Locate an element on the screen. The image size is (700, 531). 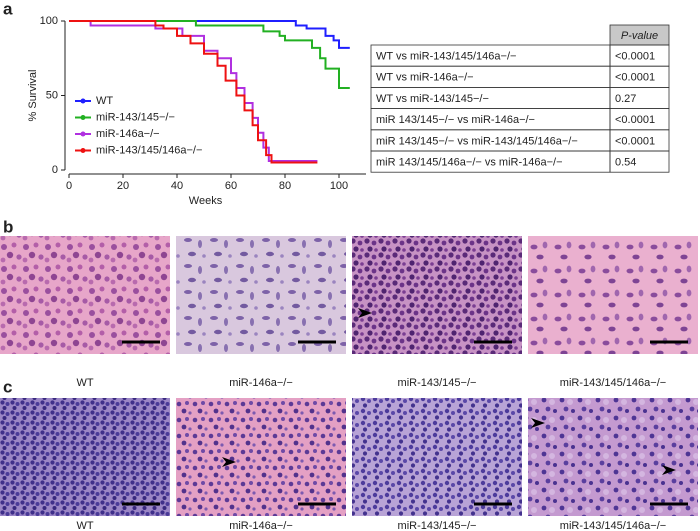
p-value: 0.54 is located at coordinates (625, 163).